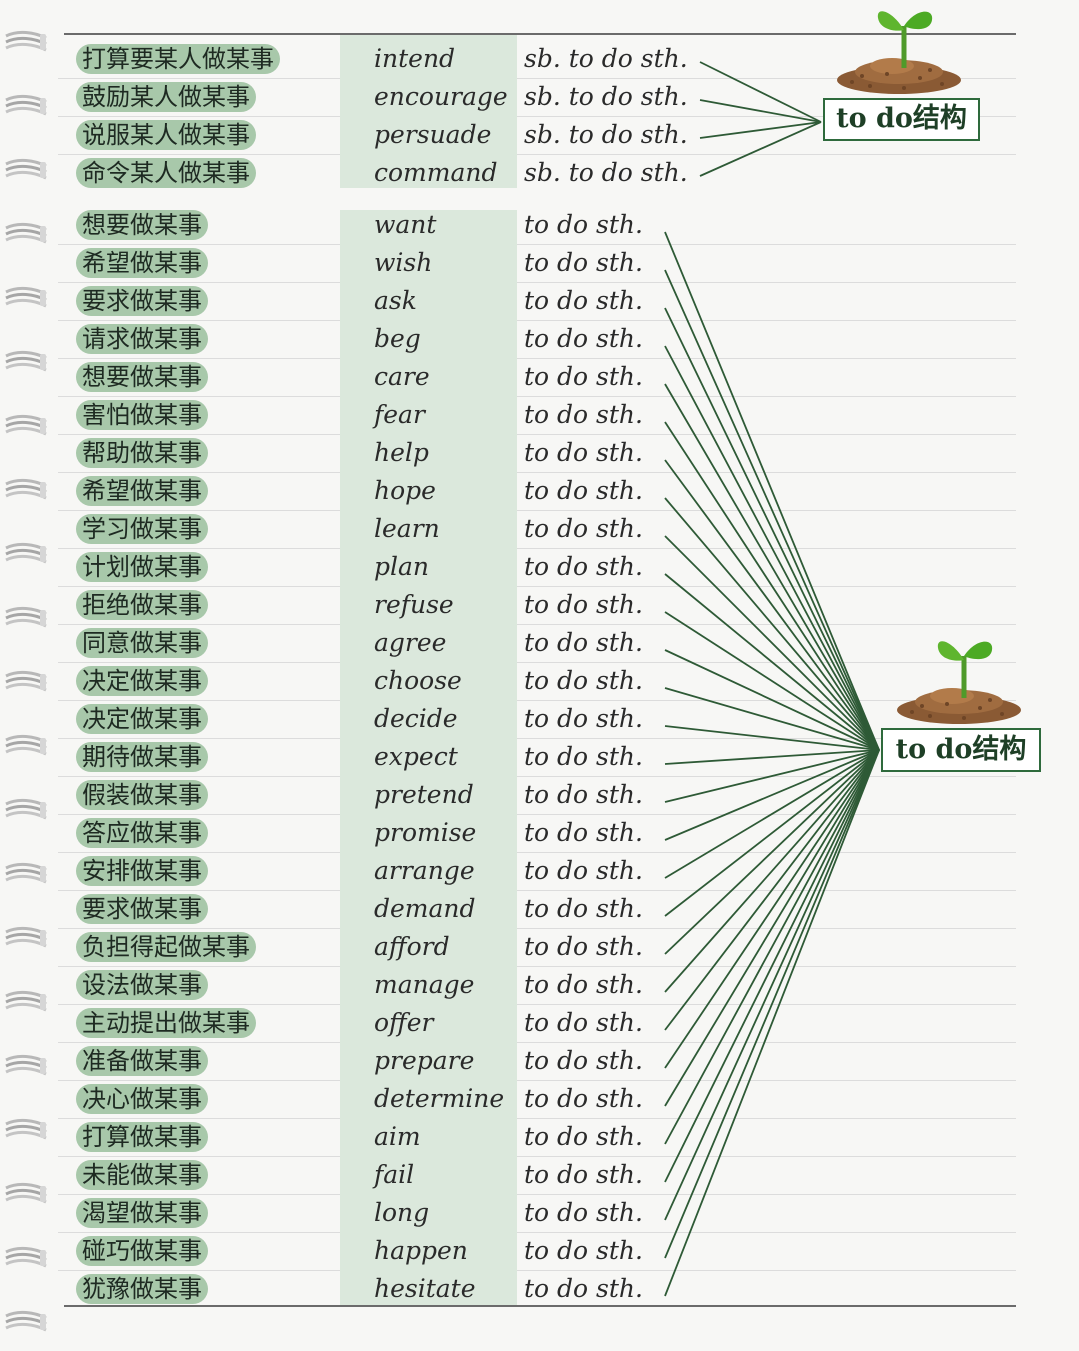  What do you see at coordinates (436, 172) in the screenshot?
I see `verb: command` at bounding box center [436, 172].